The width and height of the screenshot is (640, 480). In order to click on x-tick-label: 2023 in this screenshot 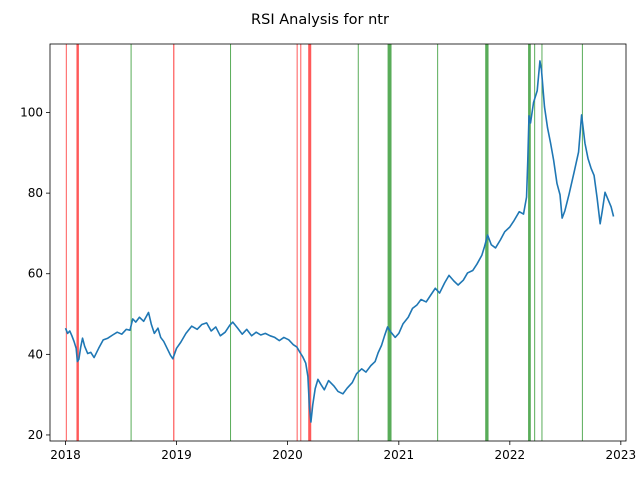, I will do `click(621, 455)`.